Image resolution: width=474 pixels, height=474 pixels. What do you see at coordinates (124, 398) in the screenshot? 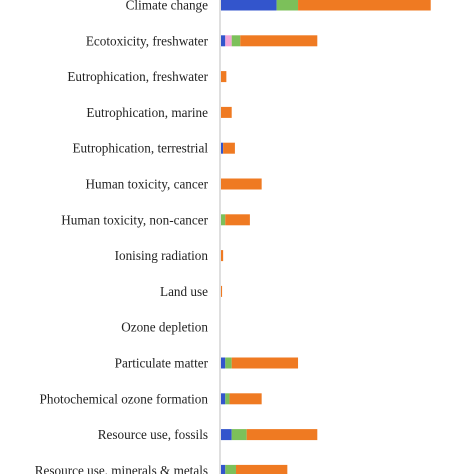
I see `category-label: Photochemical ozone formation` at bounding box center [124, 398].